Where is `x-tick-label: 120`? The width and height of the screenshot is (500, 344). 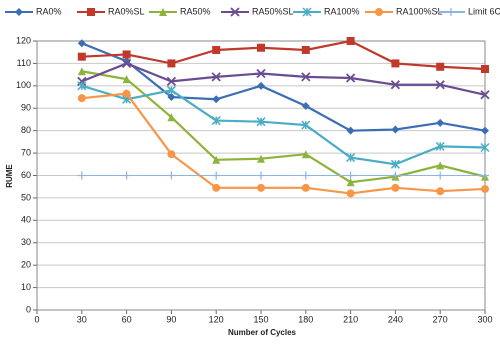
x-tick-label: 120 is located at coordinates (216, 319).